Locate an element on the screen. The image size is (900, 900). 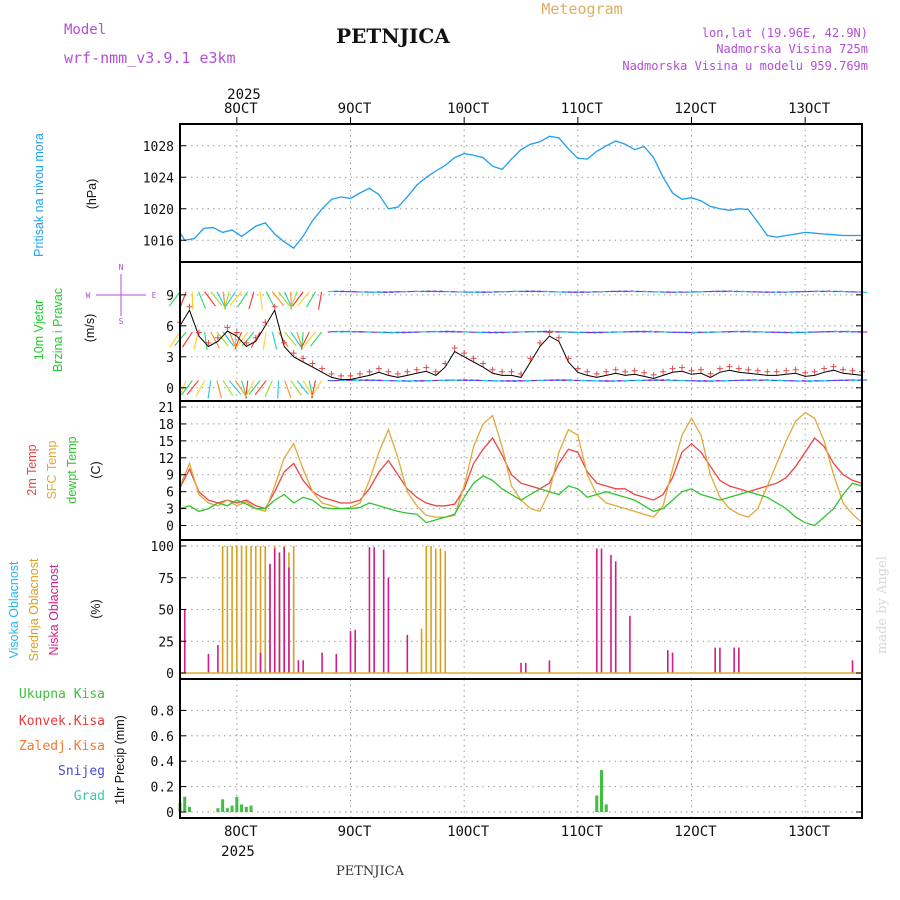
y-tick-label: 9 is located at coordinates (170, 296).